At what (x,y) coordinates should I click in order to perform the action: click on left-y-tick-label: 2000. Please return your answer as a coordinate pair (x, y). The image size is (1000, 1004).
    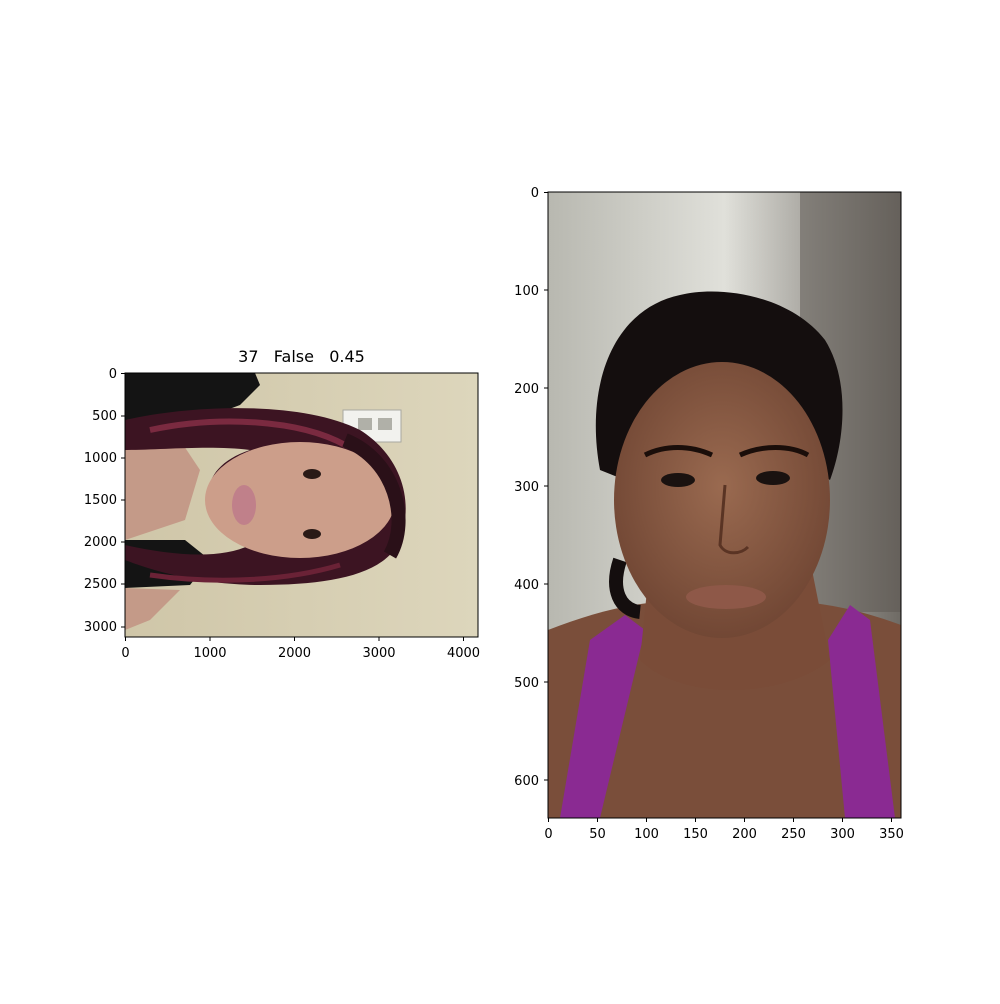
    Looking at the image, I should click on (100, 542).